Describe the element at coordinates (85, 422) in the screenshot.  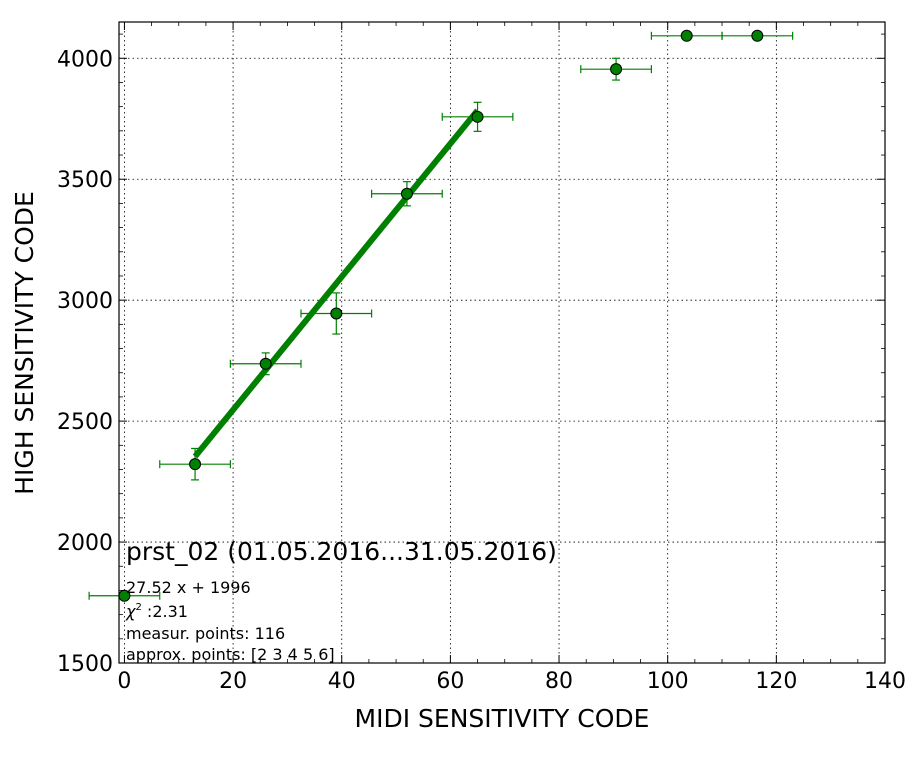
I see `y-tick-label: 2500` at that location.